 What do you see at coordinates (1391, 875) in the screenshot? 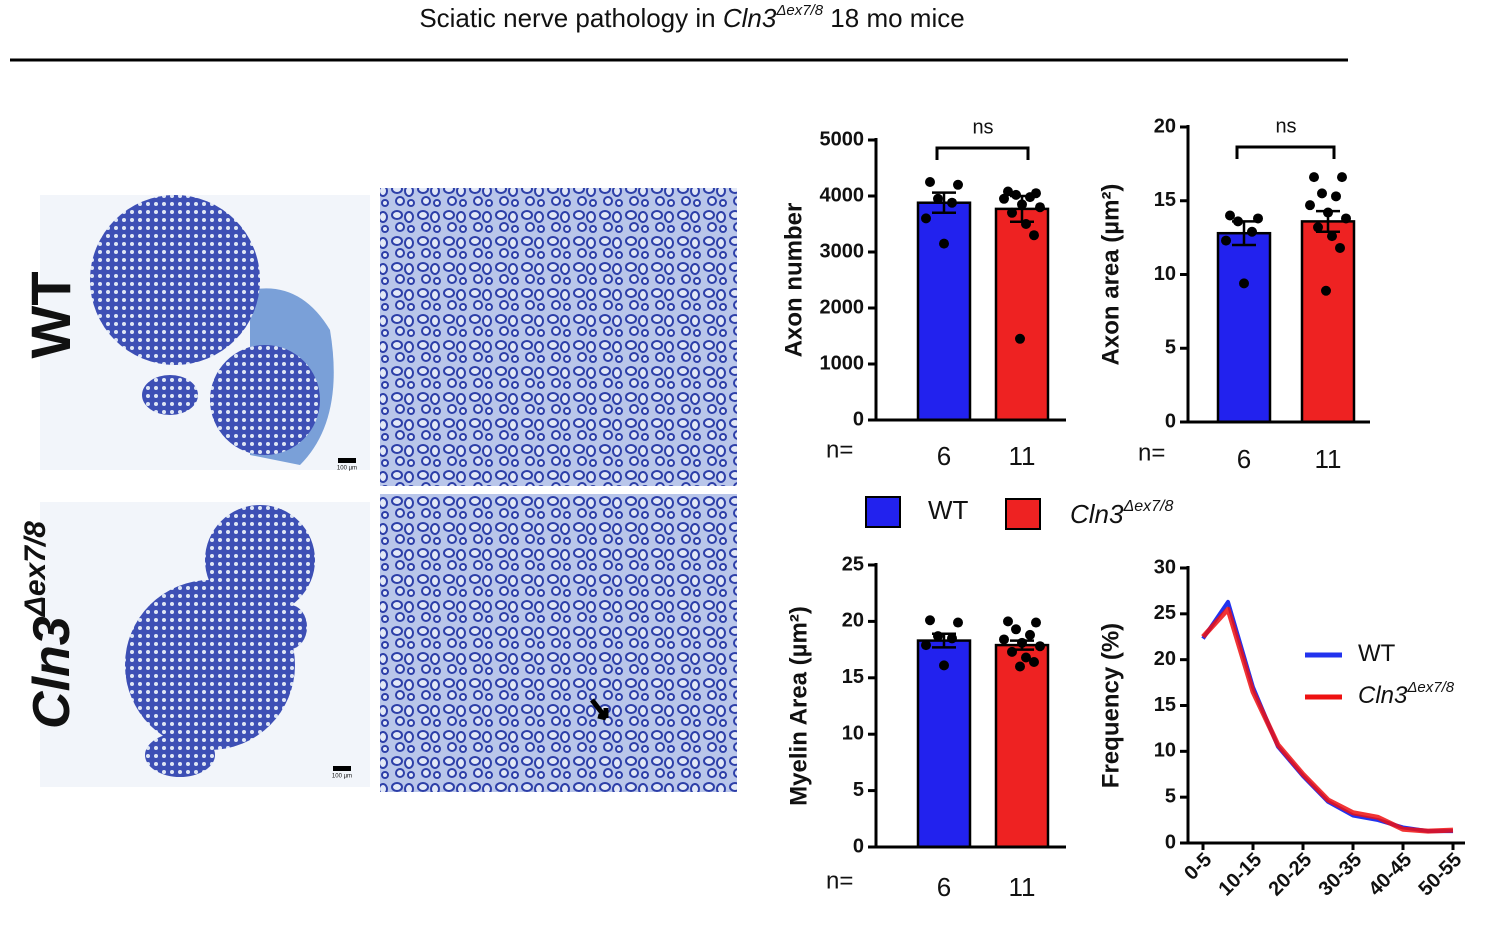
I see `x-tick-label: 40-45` at bounding box center [1391, 875].